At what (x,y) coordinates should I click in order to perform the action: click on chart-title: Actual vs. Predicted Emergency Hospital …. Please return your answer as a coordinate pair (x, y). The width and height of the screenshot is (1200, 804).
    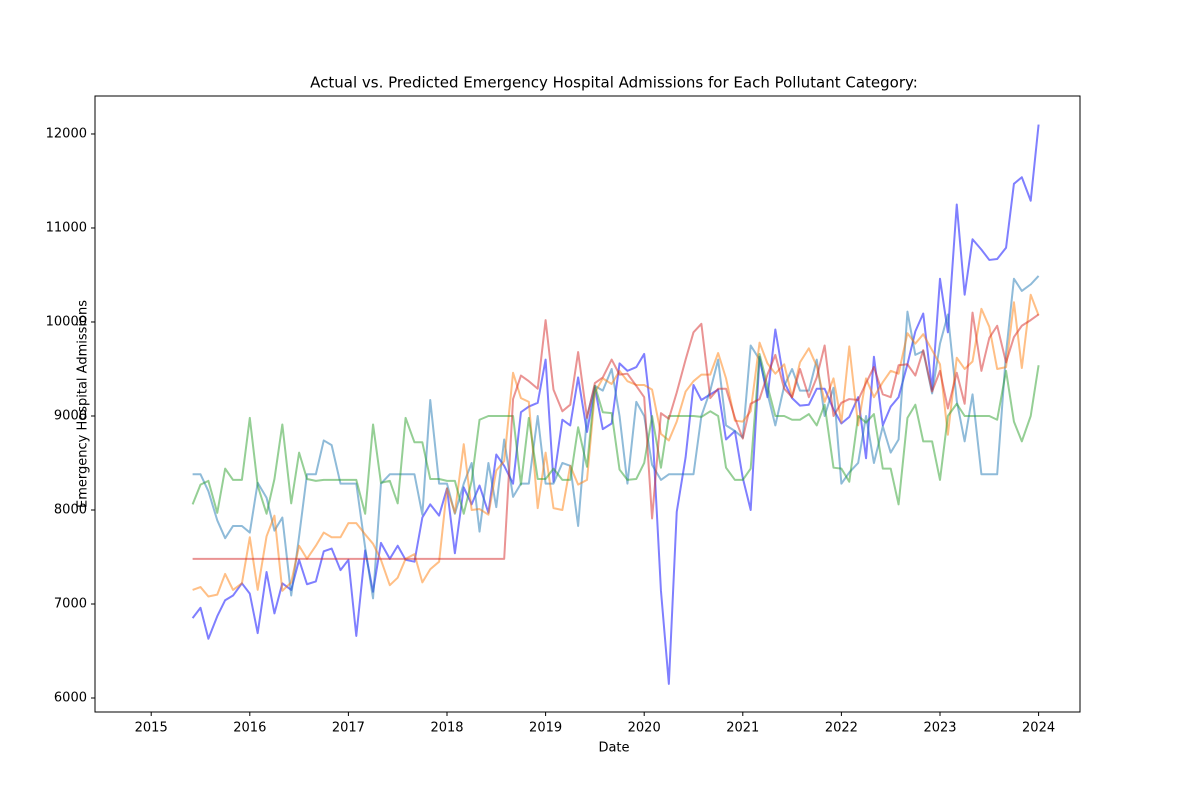
    Looking at the image, I should click on (614, 83).